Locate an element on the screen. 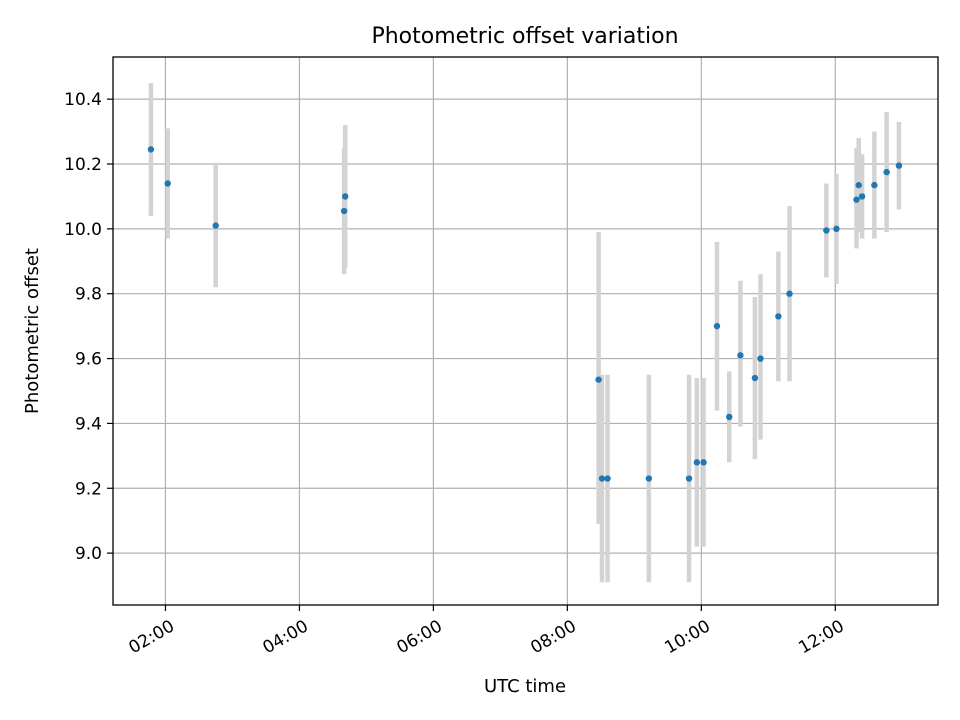 The height and width of the screenshot is (720, 960). y-tick-label: 10.0 is located at coordinates (83, 230).